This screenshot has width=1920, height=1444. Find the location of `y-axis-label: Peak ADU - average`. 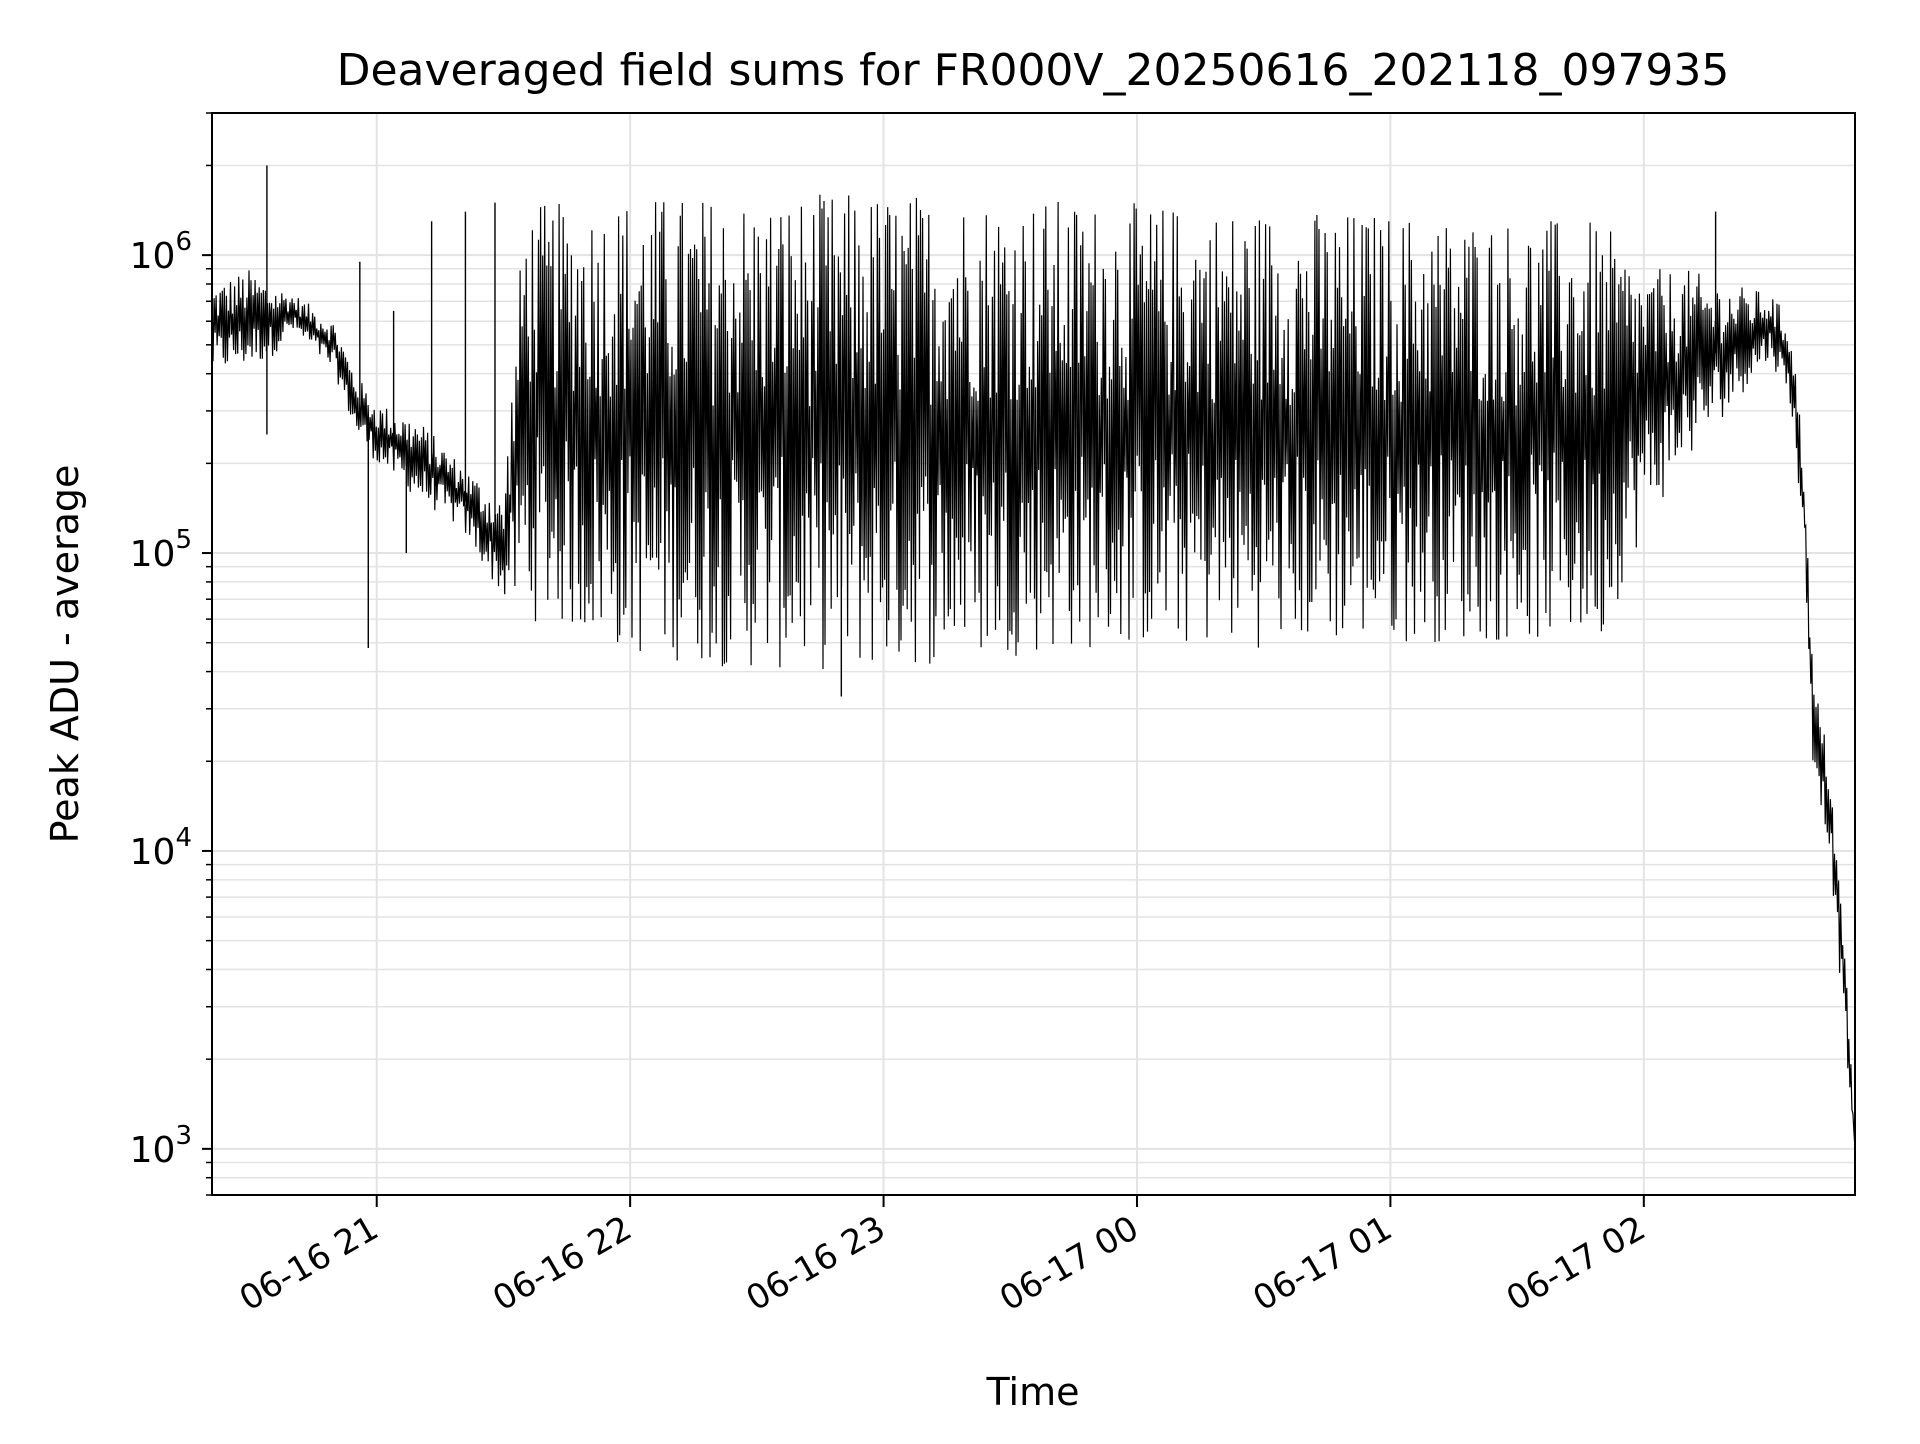

y-axis-label: Peak ADU - average is located at coordinates (65, 654).